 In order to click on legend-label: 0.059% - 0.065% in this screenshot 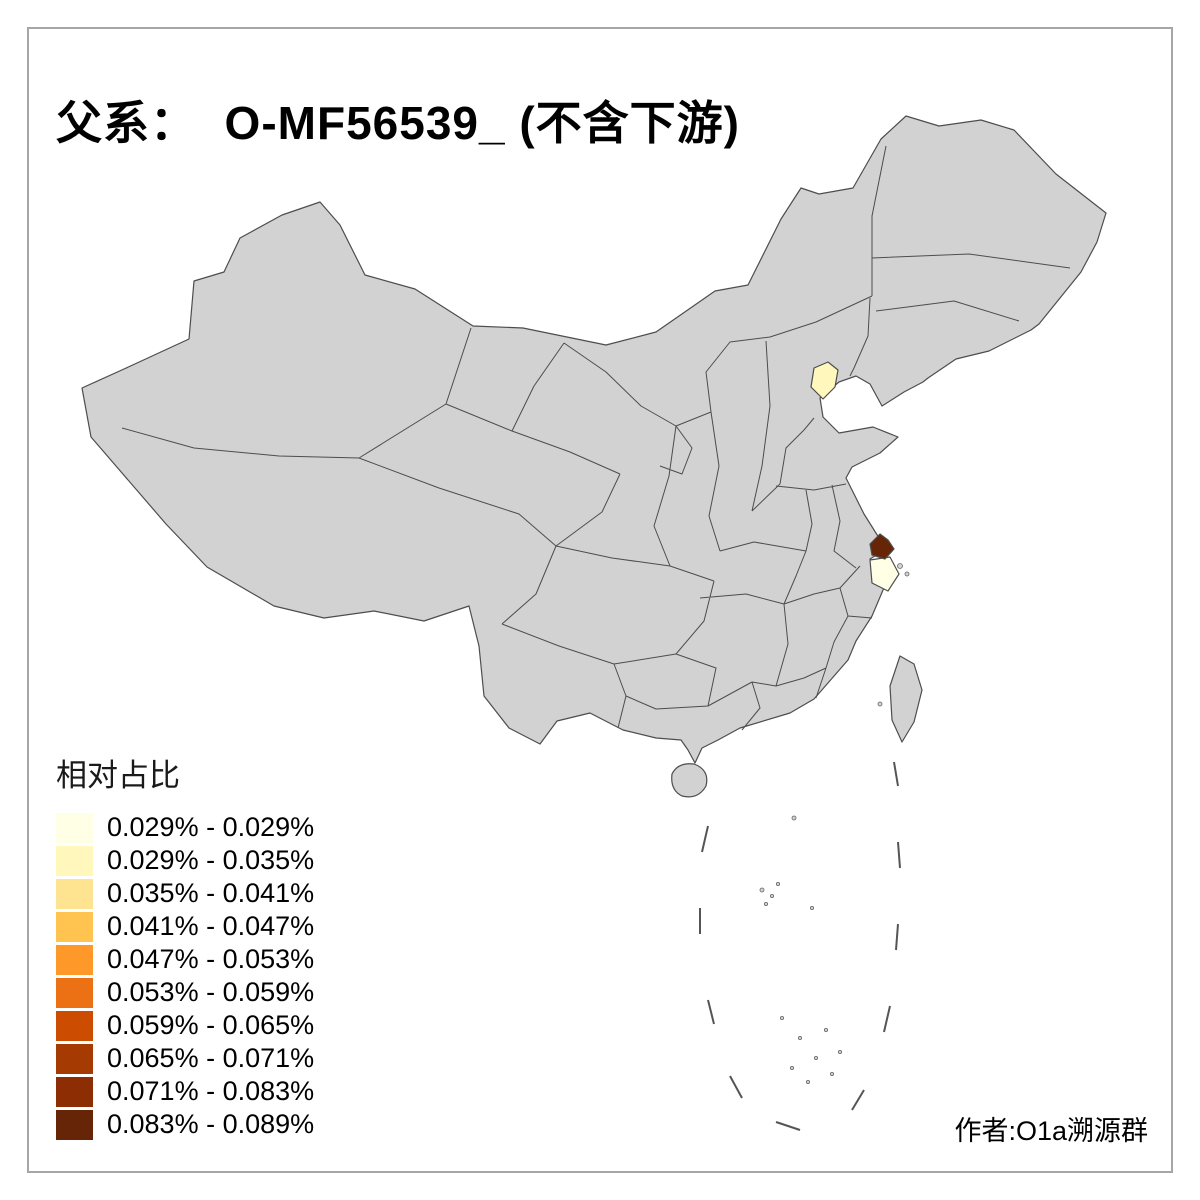, I will do `click(211, 1025)`.